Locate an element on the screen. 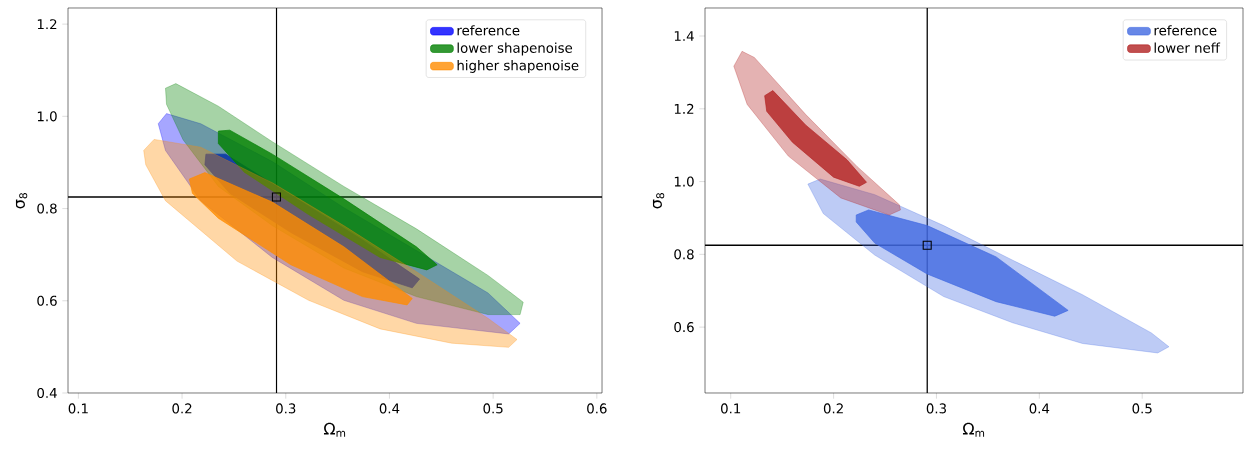 The image size is (1245, 459). legend-label: higher shapenoise is located at coordinates (518, 66).